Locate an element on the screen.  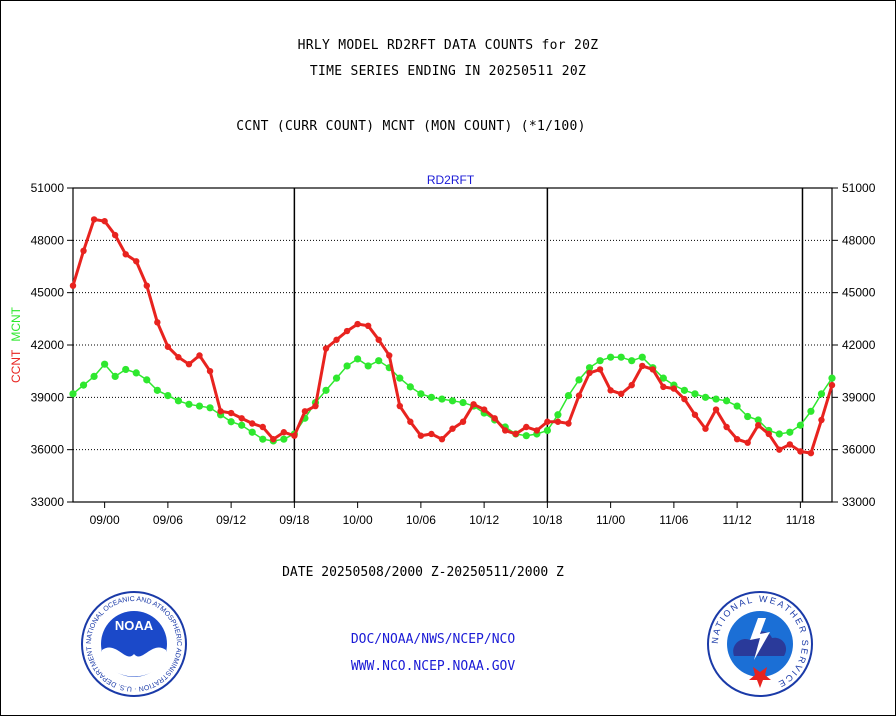
y-tick-label-right: 36000 is located at coordinates (859, 450).